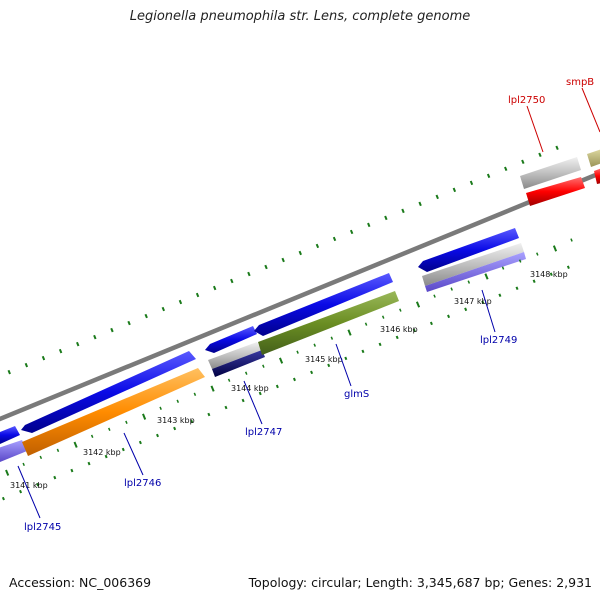 Image resolution: width=600 pixels, height=600 pixels. Describe the element at coordinates (356, 394) in the screenshot. I see `gene-label-glms: glmS` at that location.